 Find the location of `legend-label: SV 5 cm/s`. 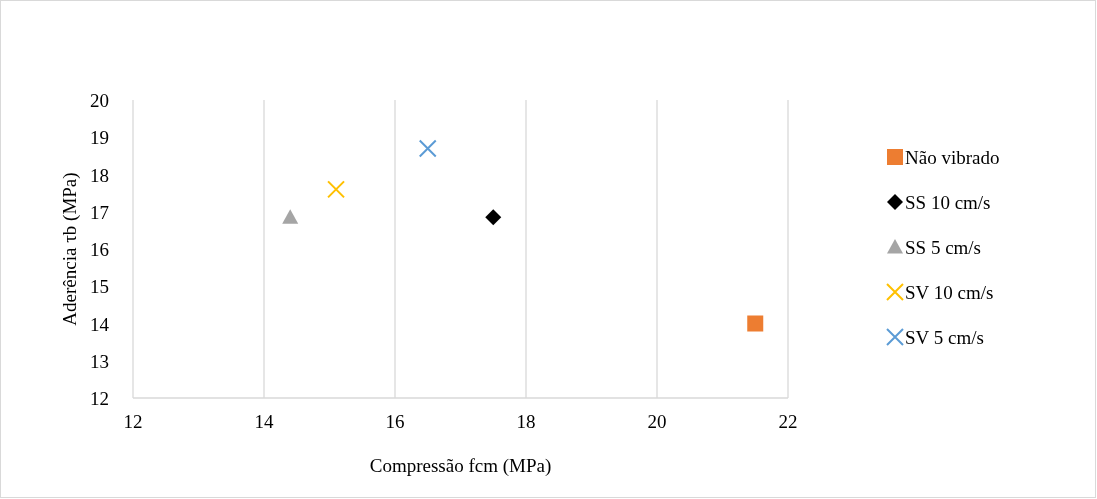

legend-label: SV 5 cm/s is located at coordinates (944, 337).